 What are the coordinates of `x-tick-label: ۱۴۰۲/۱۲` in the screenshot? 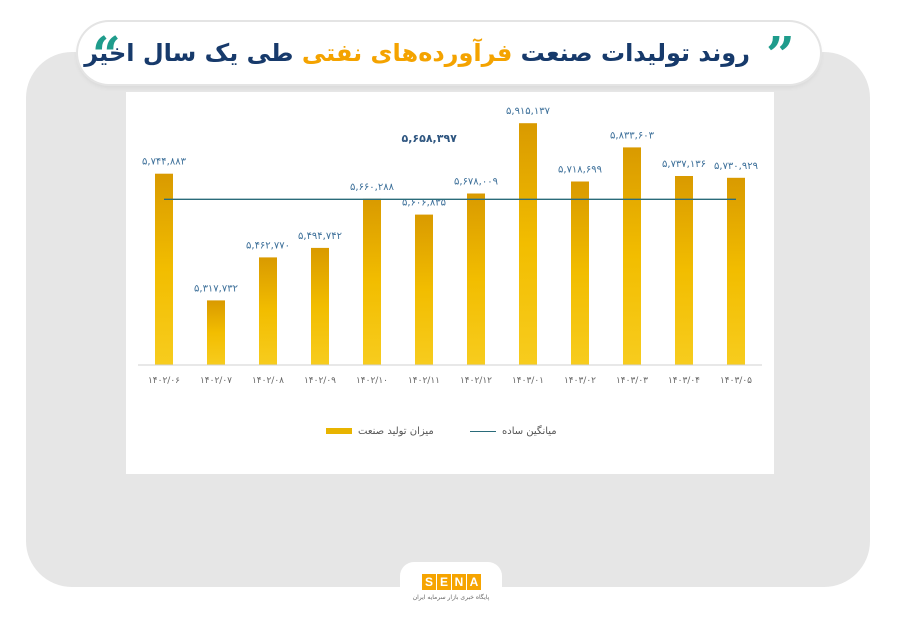 It's located at (476, 381).